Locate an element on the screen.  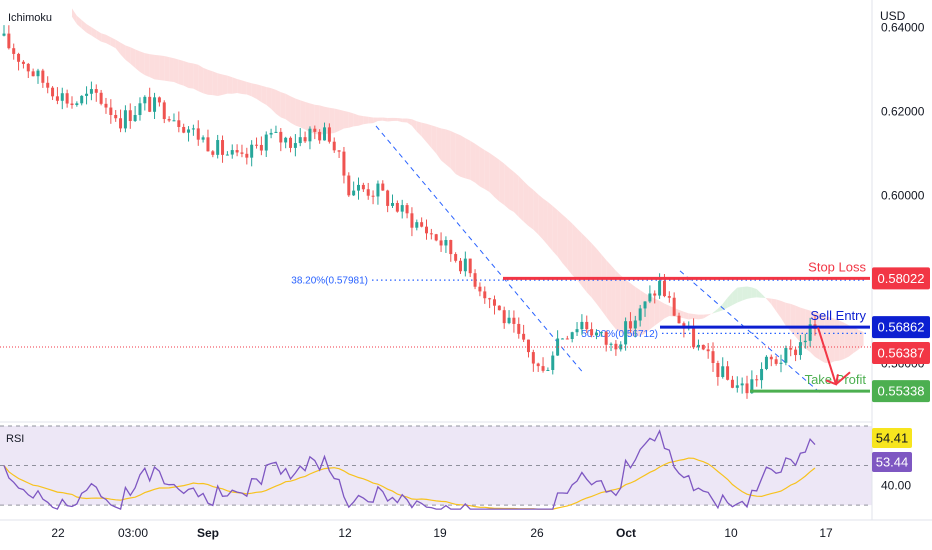
time-axis-ticks: 22 03:00 Sep 12 19 26 Oct 10 17 is located at coordinates (442, 533).